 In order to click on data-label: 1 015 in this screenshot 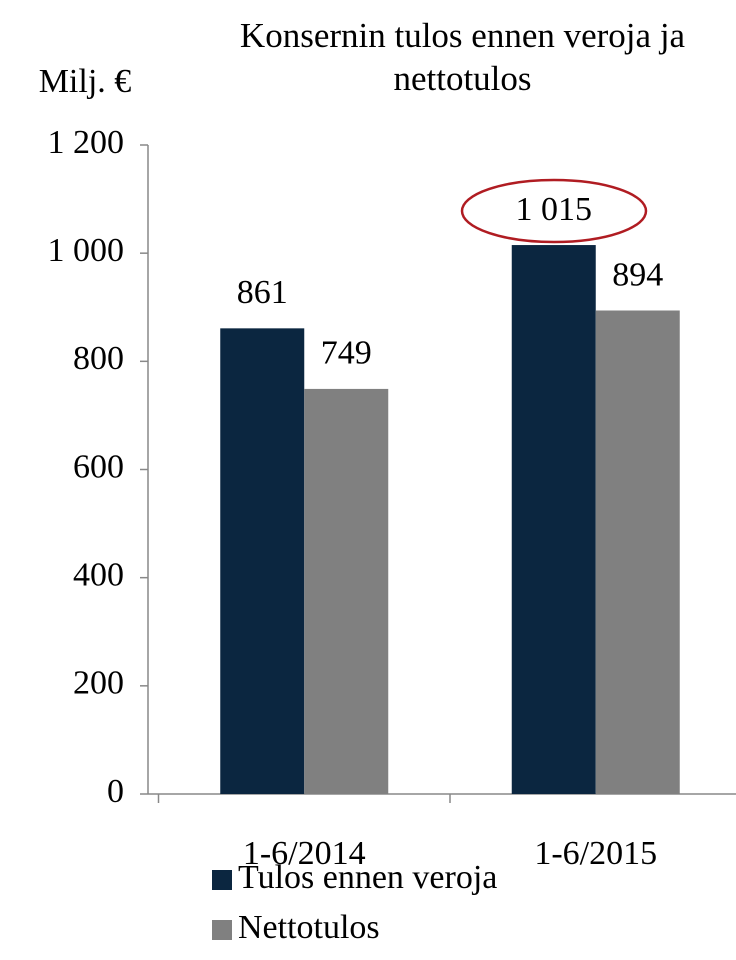, I will do `click(554, 209)`.